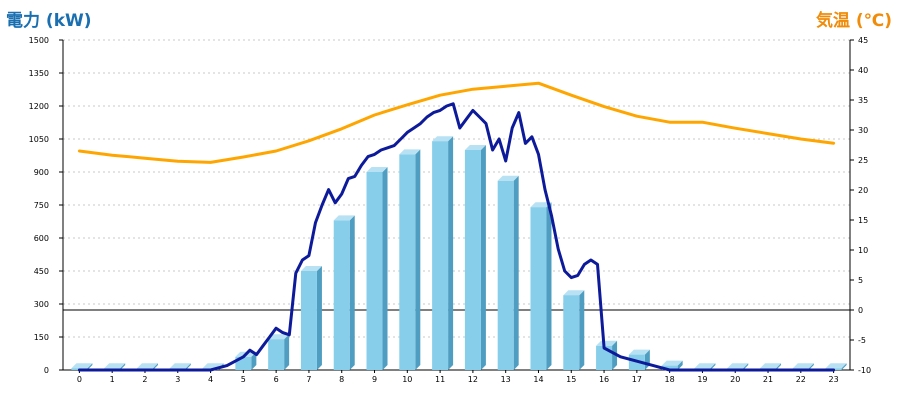  Describe the element at coordinates (39, 139) in the screenshot. I see `left-tick-label: 1050` at that location.